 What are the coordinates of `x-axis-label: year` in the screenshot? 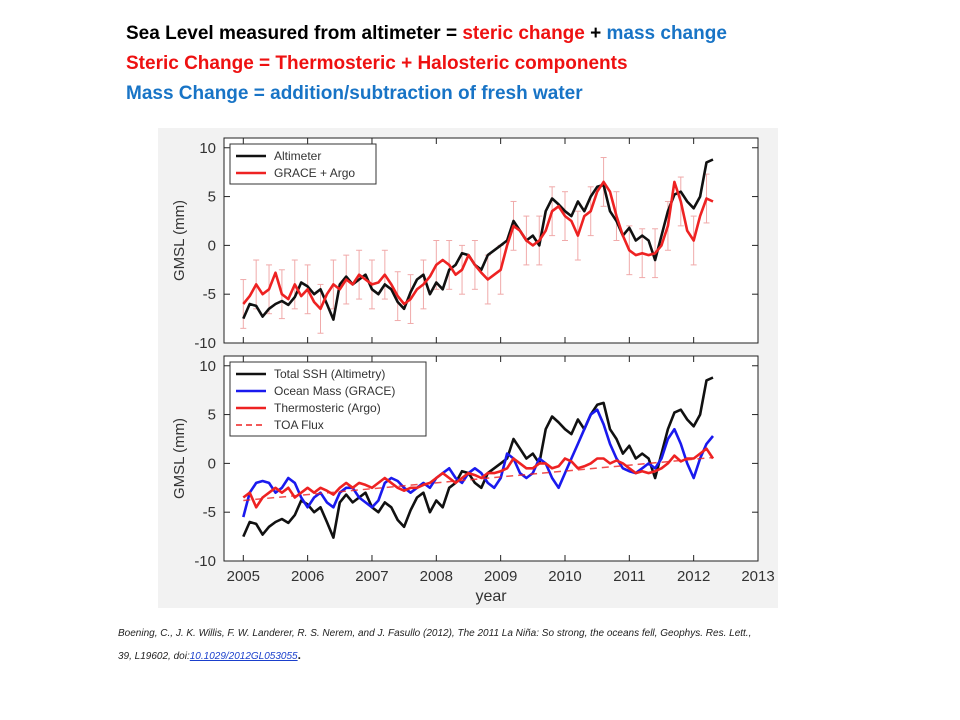 It's located at (491, 596).